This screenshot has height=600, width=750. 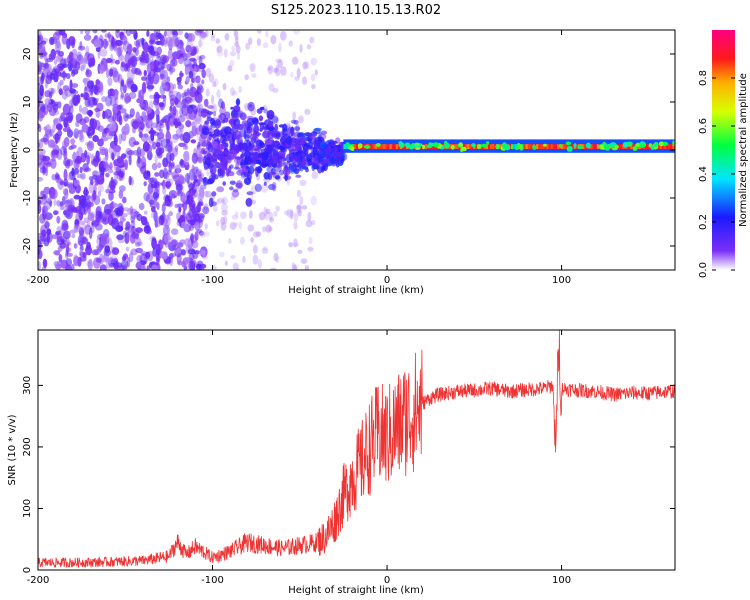 What do you see at coordinates (27, 385) in the screenshot?
I see `y-tick-label: 300` at bounding box center [27, 385].